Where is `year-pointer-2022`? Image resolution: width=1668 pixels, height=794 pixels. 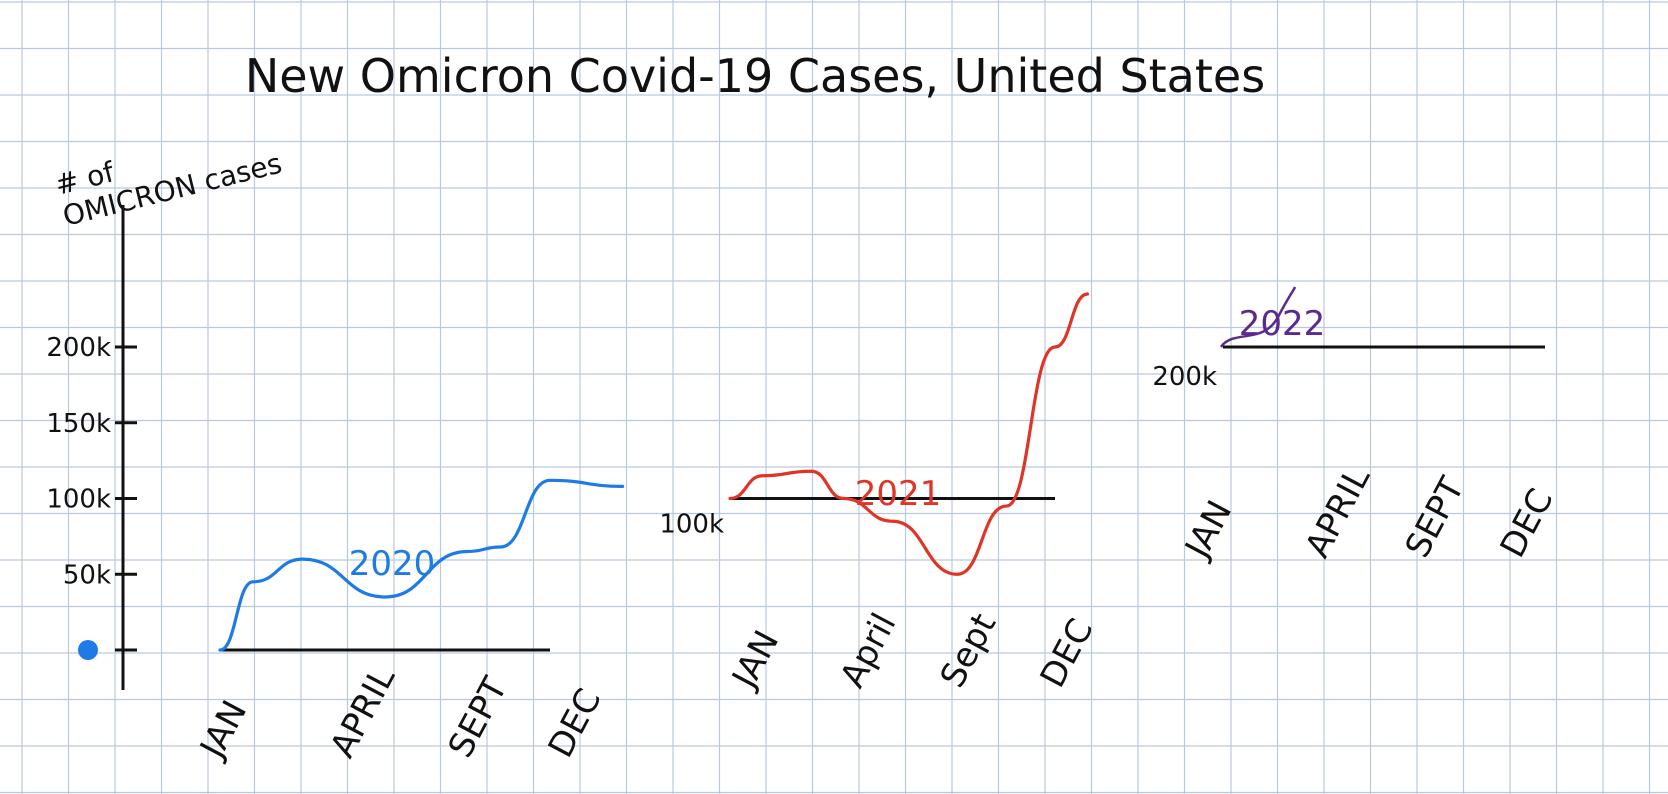
year-pointer-2022 is located at coordinates (1258, 317).